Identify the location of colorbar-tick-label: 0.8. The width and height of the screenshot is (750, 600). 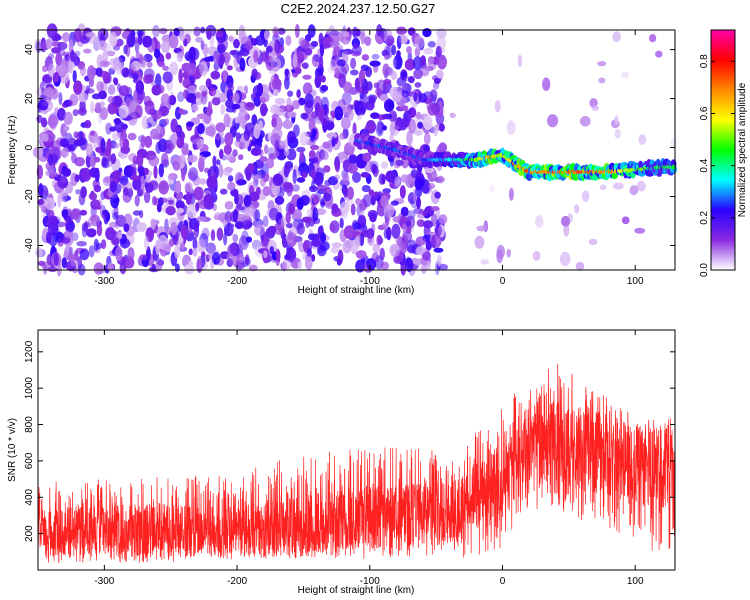
(704, 61).